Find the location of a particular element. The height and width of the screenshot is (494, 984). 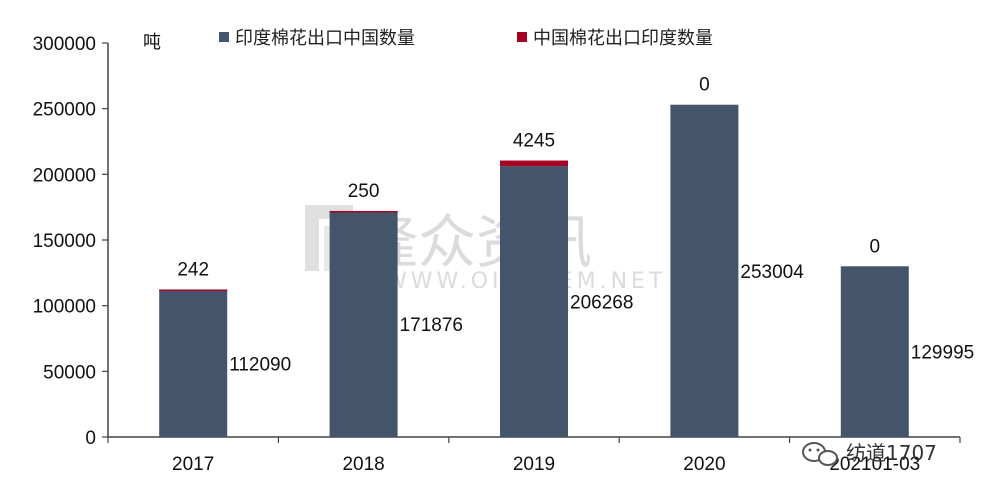

data-label-india-to-china: 171876 is located at coordinates (431, 325).